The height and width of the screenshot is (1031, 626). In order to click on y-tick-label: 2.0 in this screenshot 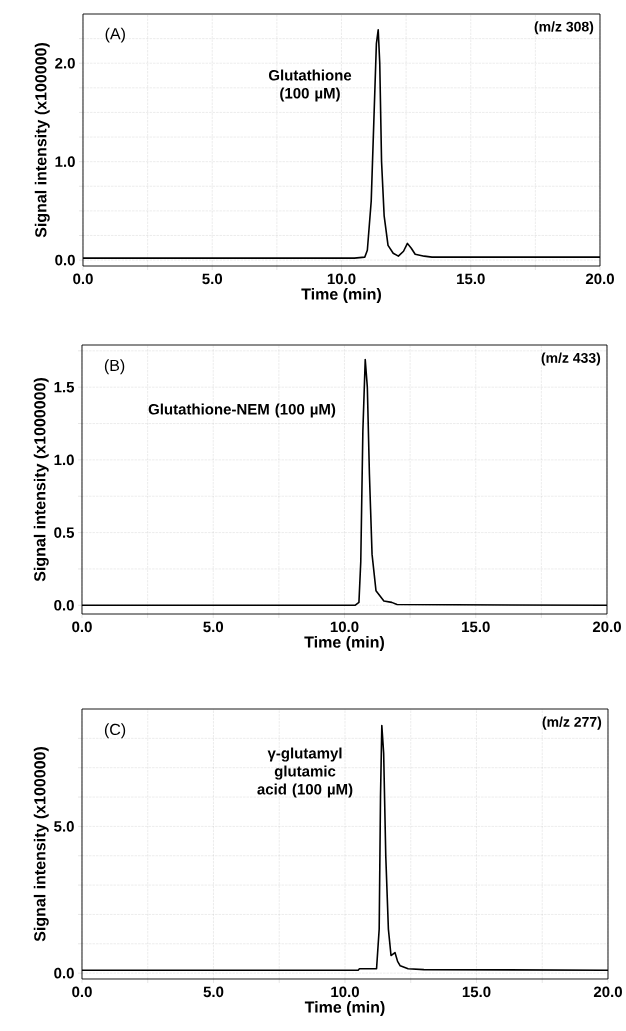, I will do `click(65, 63)`.